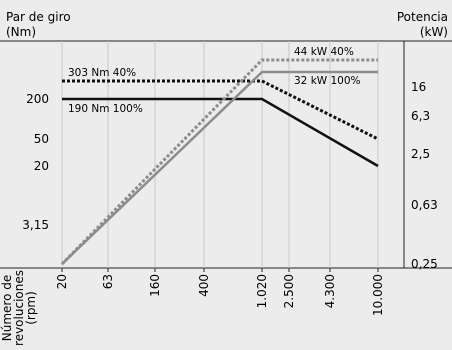 The width and height of the screenshot is (452, 350). Describe the element at coordinates (327, 81) in the screenshot. I see `series-label-32-kw-100: 32 kW 100%` at that location.